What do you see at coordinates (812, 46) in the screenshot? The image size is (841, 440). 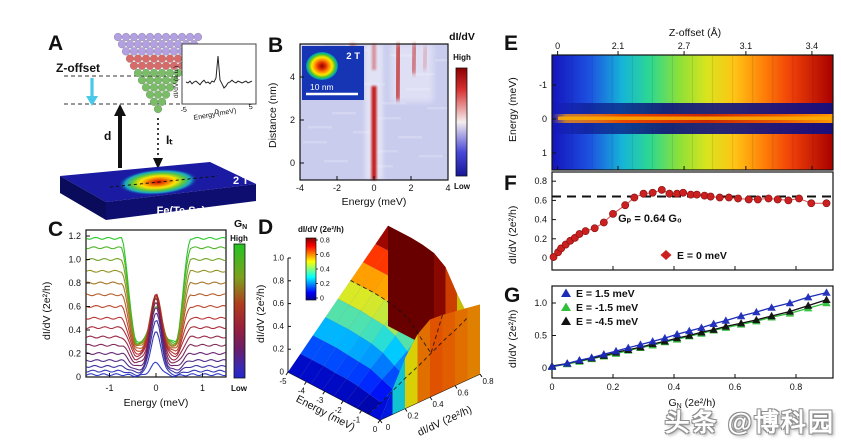 I see `e-xtick-label: 3.4` at bounding box center [812, 46].